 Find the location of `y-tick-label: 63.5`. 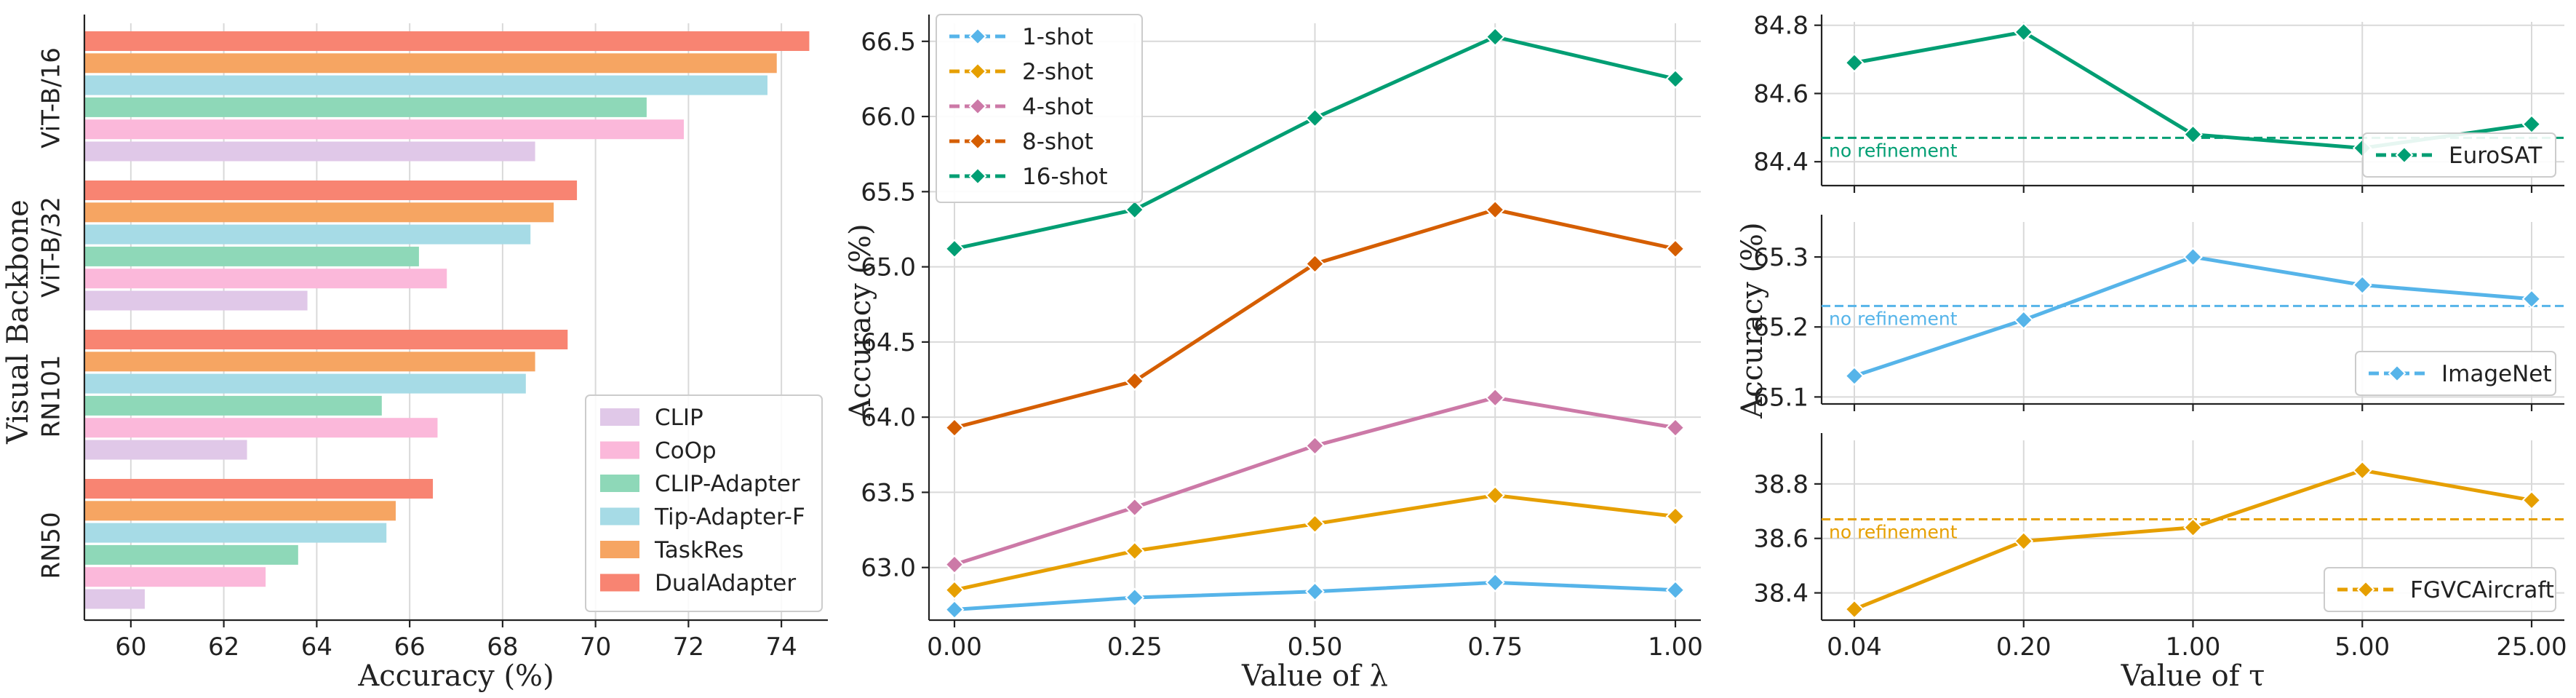

y-tick-label: 63.5 is located at coordinates (888, 492).